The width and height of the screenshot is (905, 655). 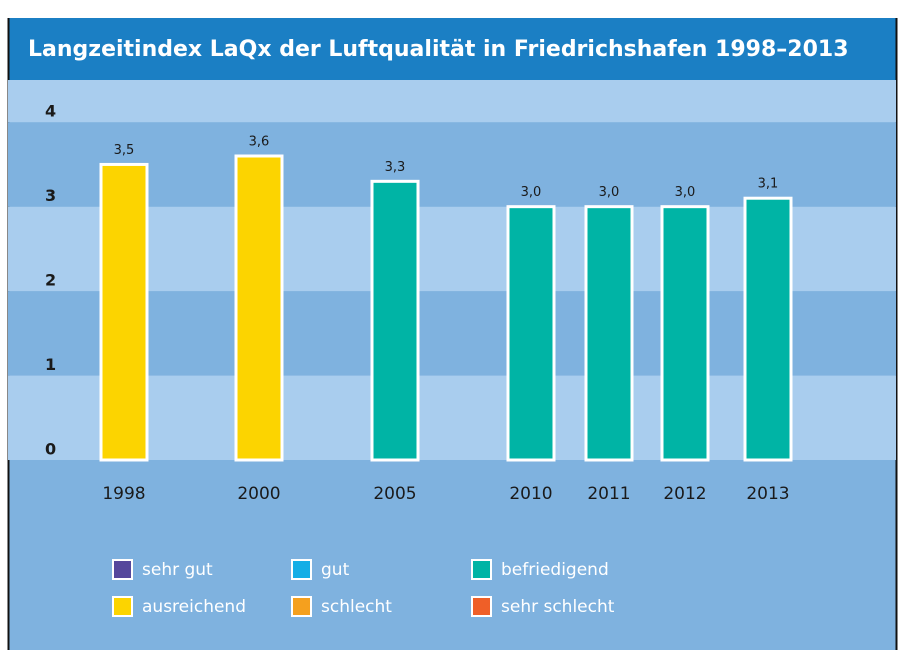 I want to click on value-label: 3,6, so click(x=259, y=142).